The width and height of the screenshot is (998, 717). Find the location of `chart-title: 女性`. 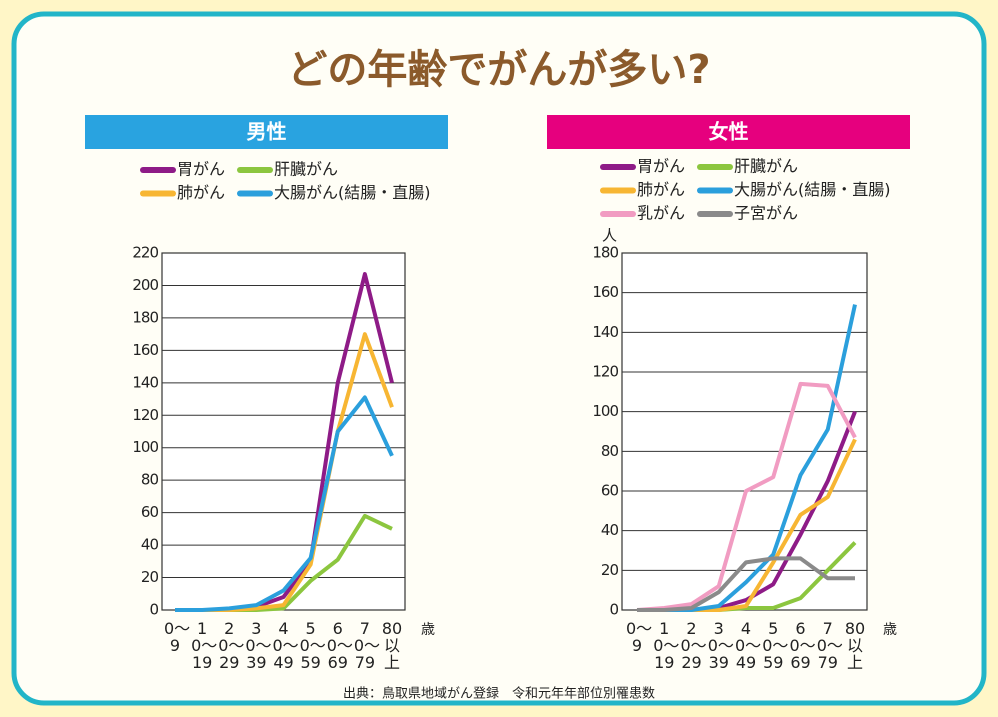

chart-title: 女性 is located at coordinates (729, 132).